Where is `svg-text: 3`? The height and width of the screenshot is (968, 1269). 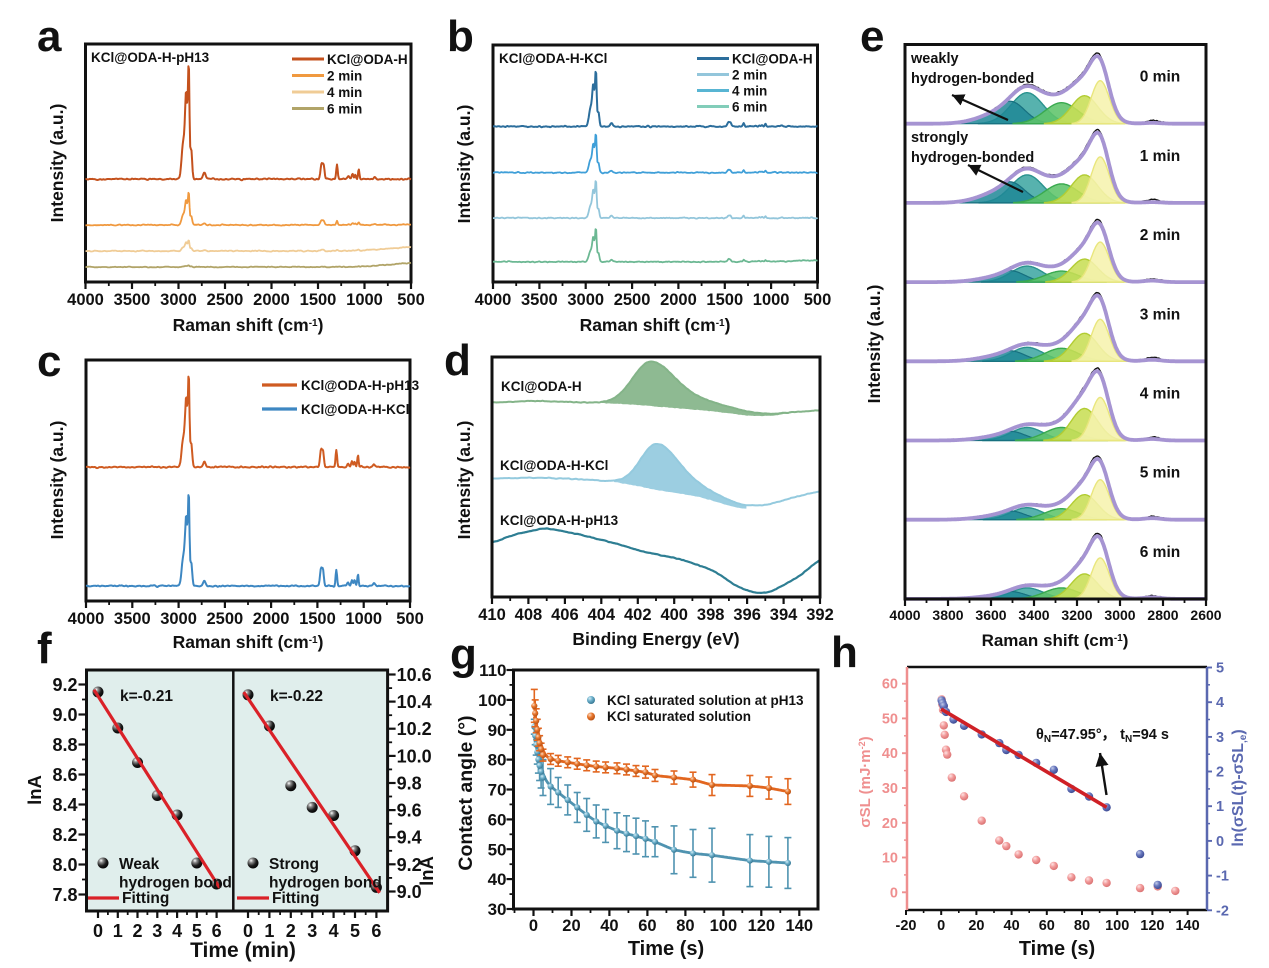
svg-text: 3 is located at coordinates (1220, 738).